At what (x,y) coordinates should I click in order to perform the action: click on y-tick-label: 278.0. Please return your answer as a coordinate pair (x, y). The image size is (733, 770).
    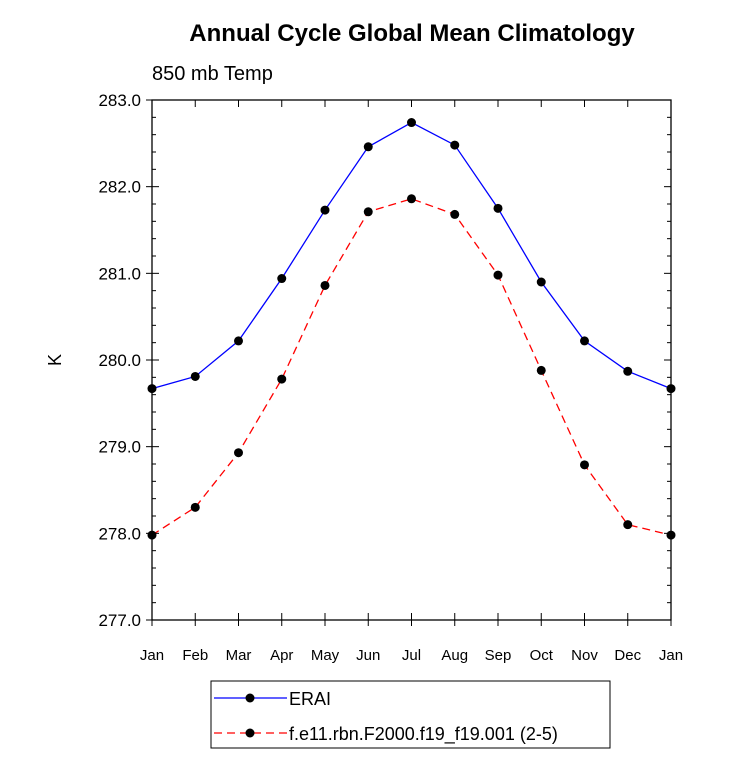
    Looking at the image, I should click on (119, 533).